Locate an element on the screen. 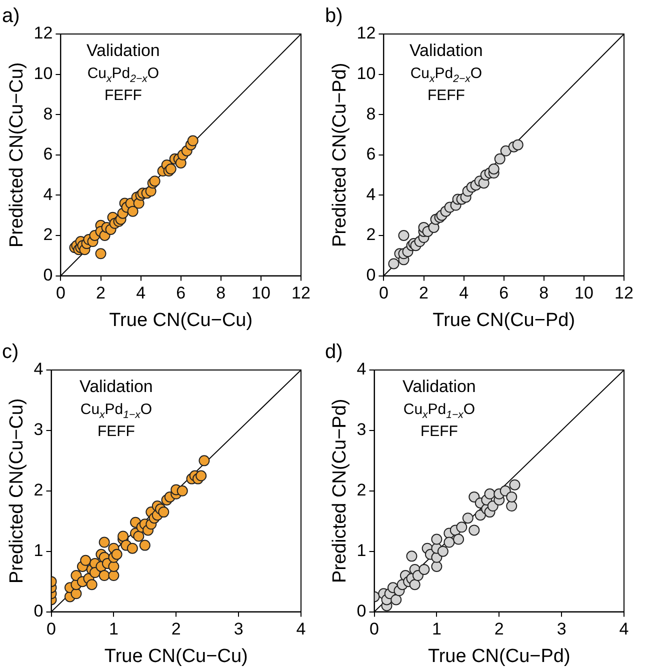 The height and width of the screenshot is (672, 647). text: b) is located at coordinates (334, 16).